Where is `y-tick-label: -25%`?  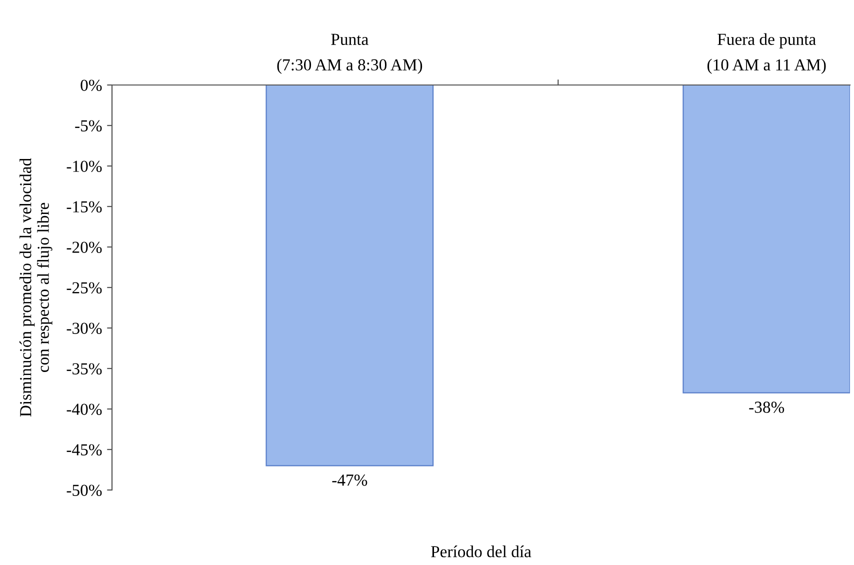
y-tick-label: -25% is located at coordinates (84, 288).